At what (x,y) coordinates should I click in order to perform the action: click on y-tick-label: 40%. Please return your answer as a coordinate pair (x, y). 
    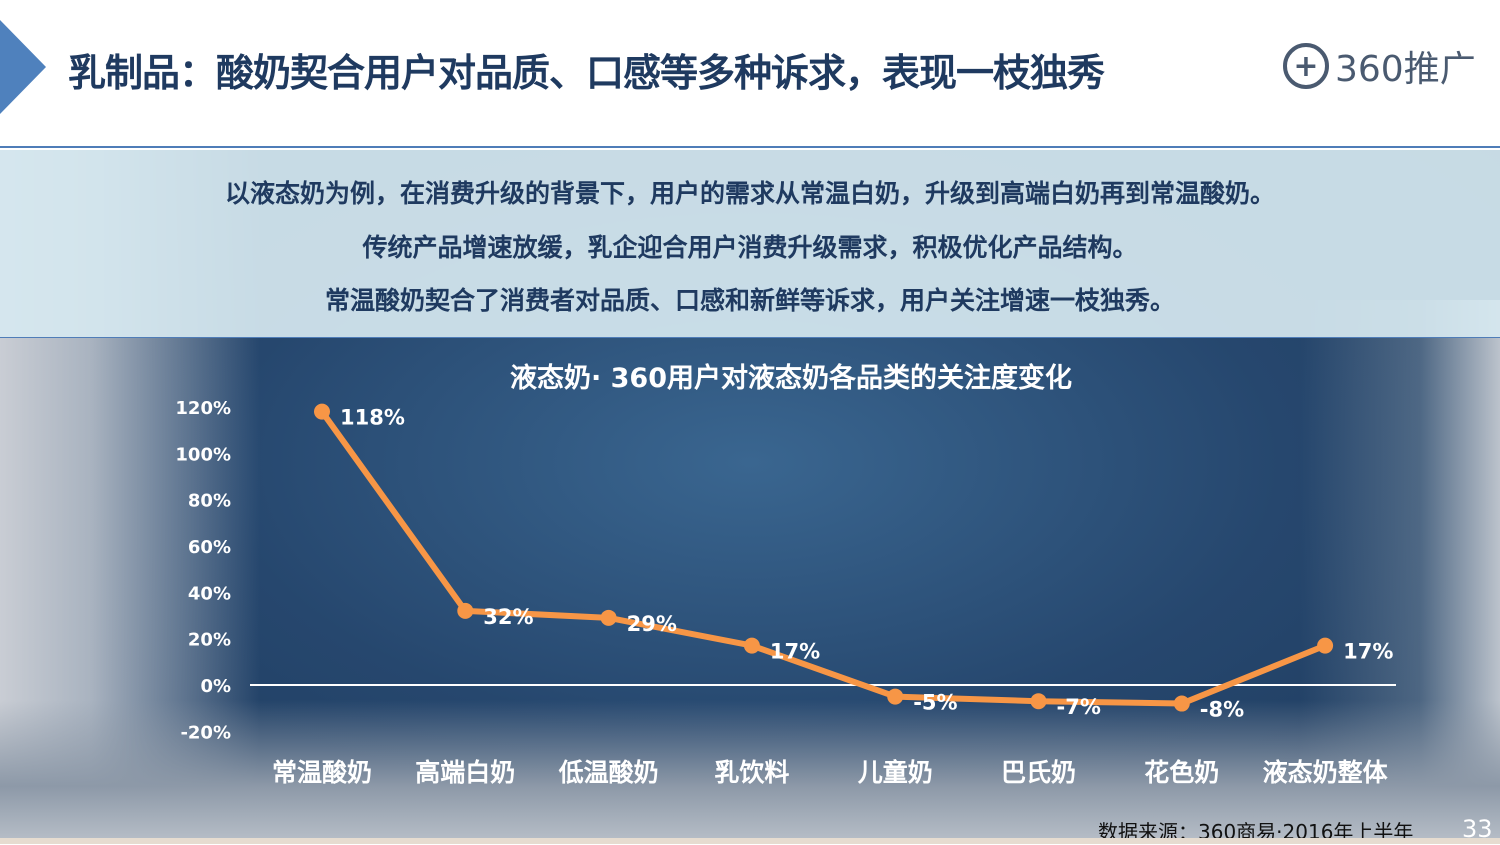
    Looking at the image, I should click on (209, 593).